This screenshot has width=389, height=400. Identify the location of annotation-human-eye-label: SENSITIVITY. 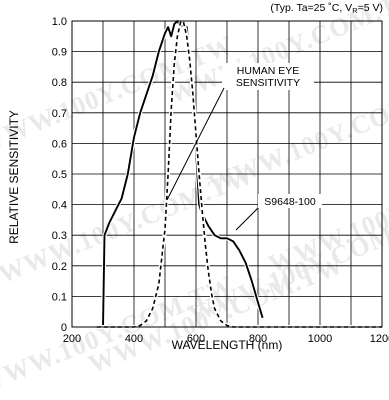
(268, 83).